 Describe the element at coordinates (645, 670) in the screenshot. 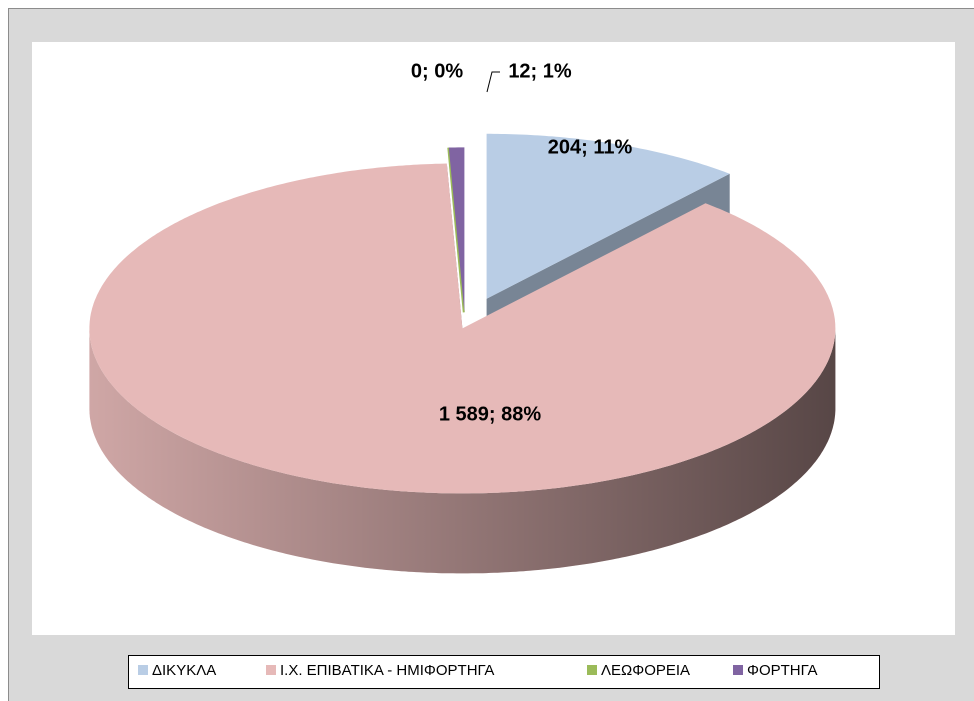

I see `legend-label: ΛΕΩΦΟΡΕΙΑ` at that location.